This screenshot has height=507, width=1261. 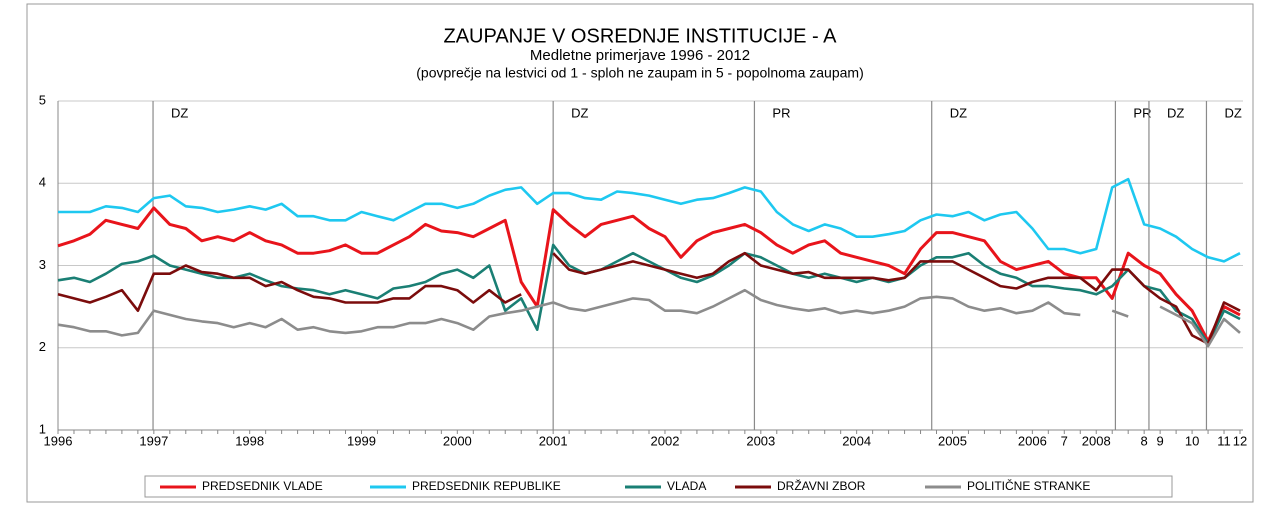 What do you see at coordinates (952, 440) in the screenshot?
I see `x-tick-label: 2005` at bounding box center [952, 440].